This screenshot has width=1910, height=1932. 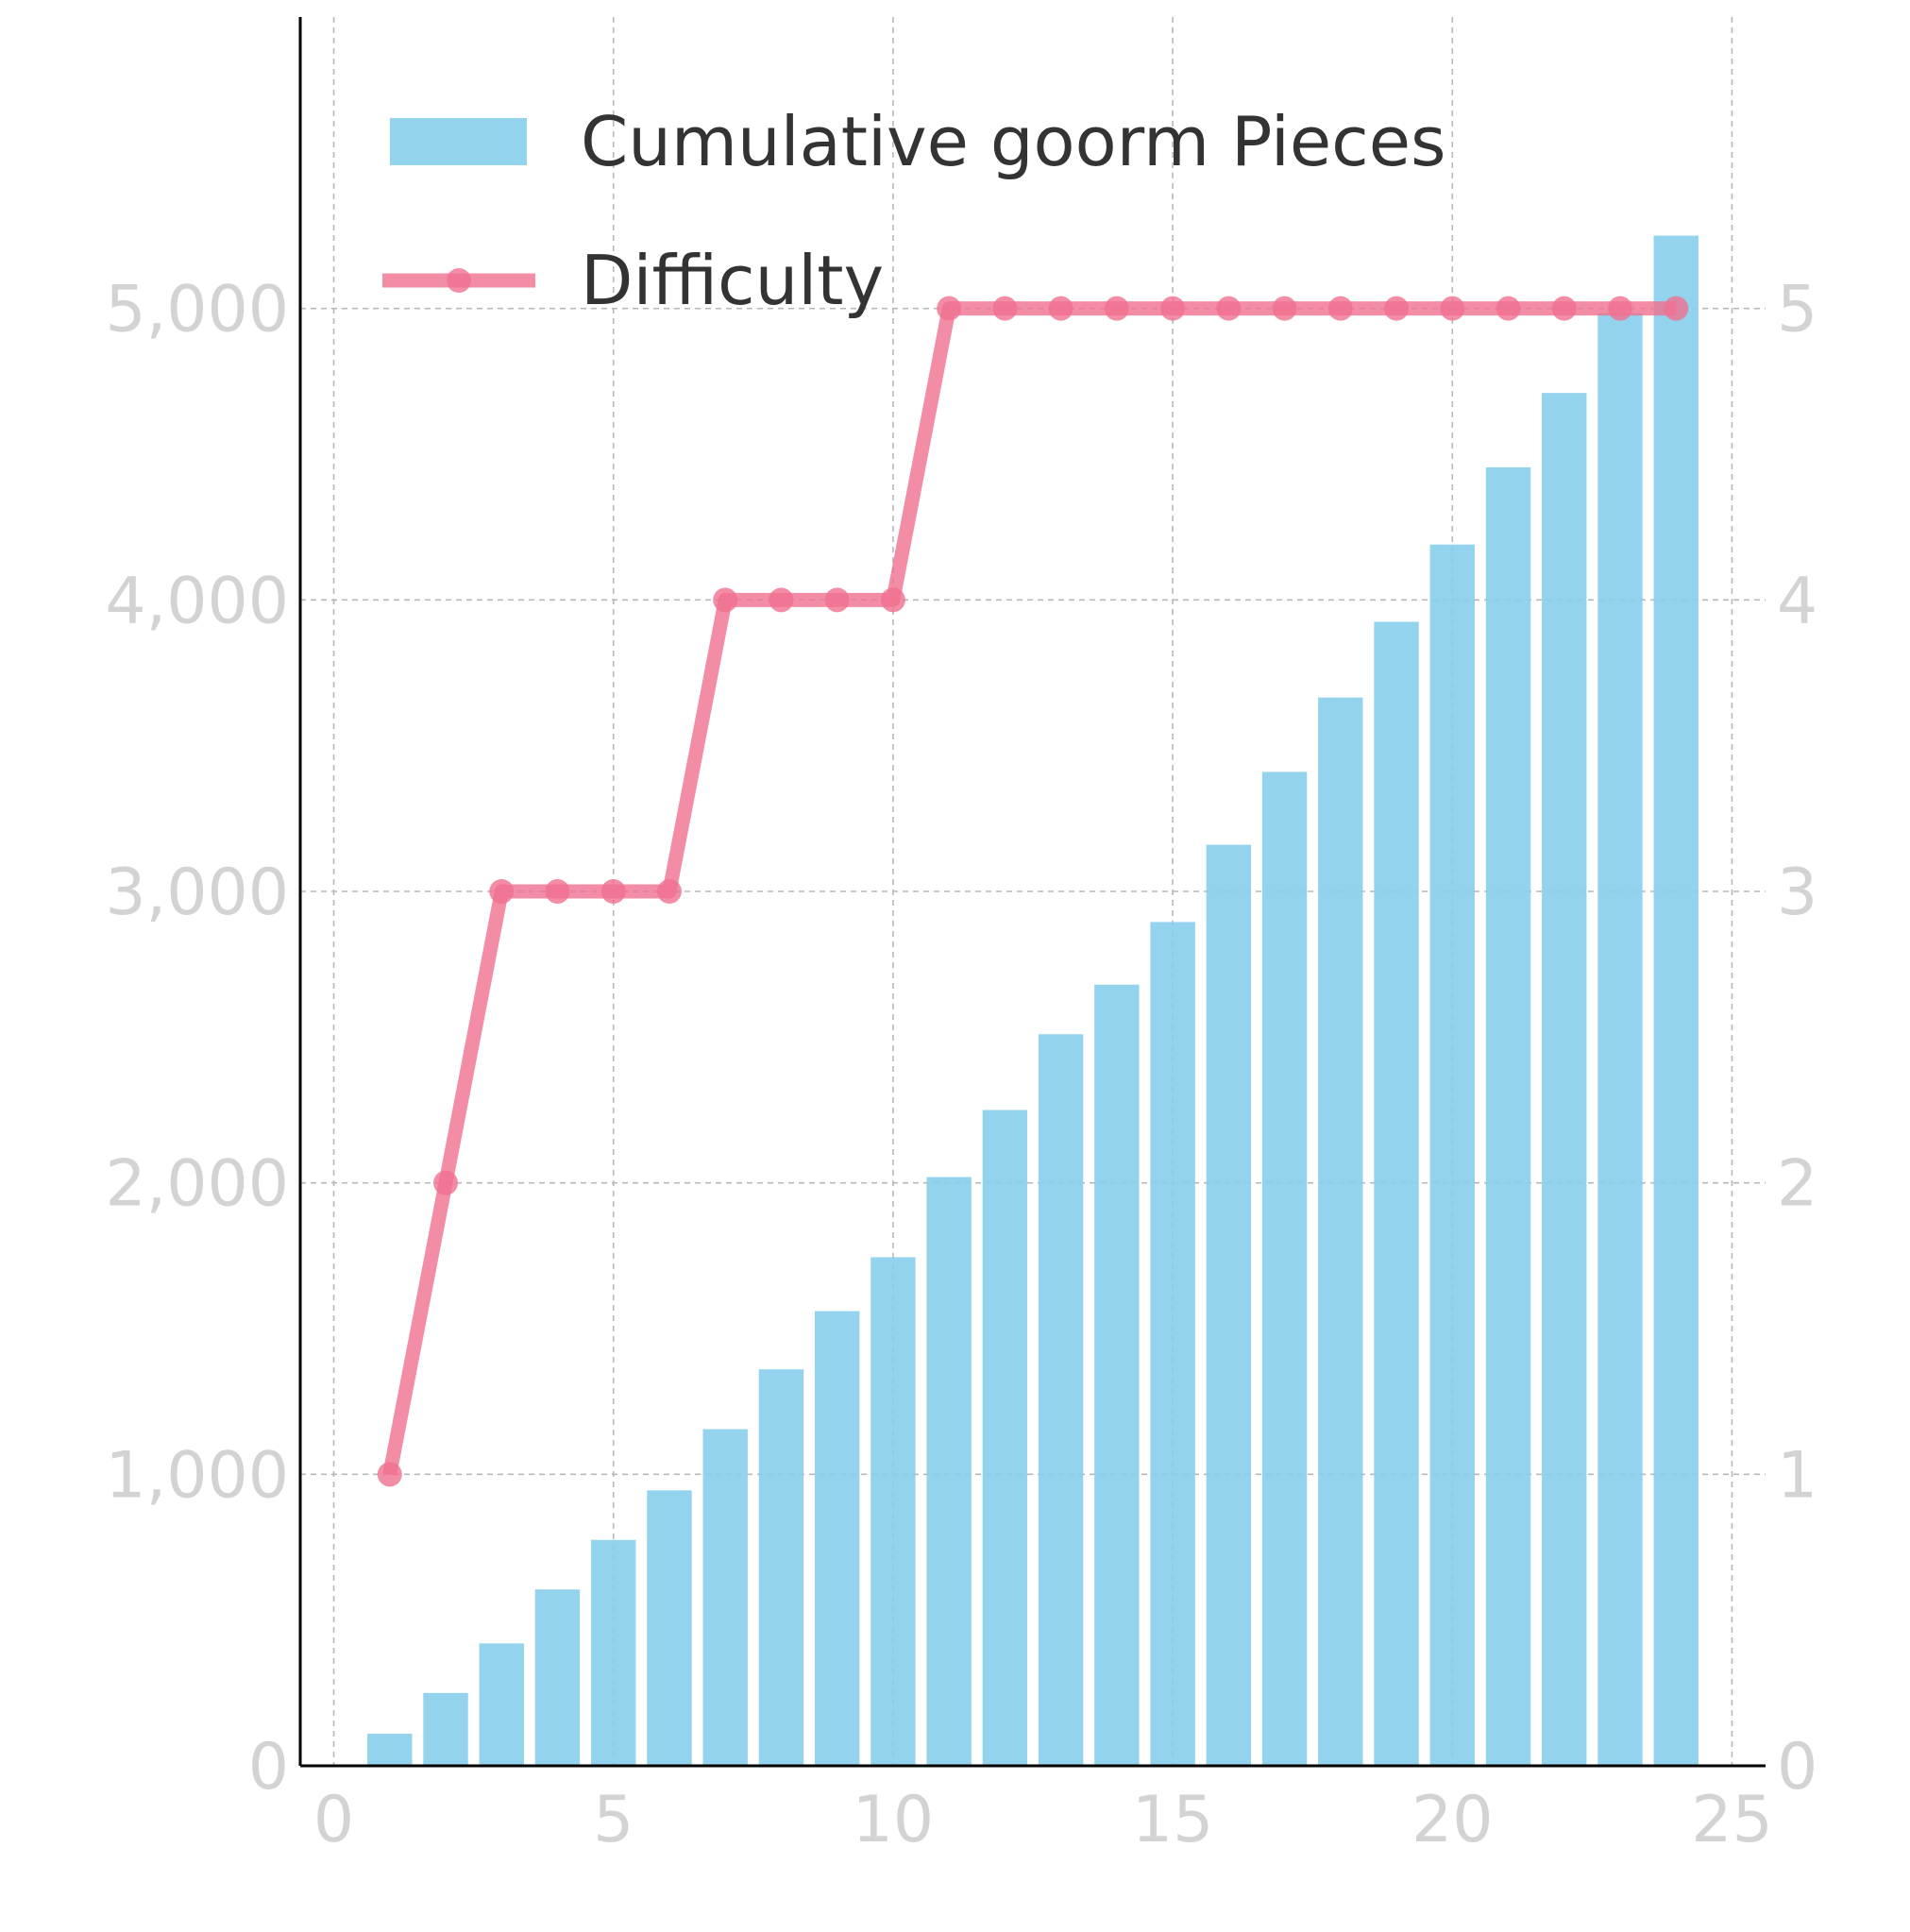 I want to click on legend: Cumulative goorm Pieces Difficulty, so click(x=914, y=211).